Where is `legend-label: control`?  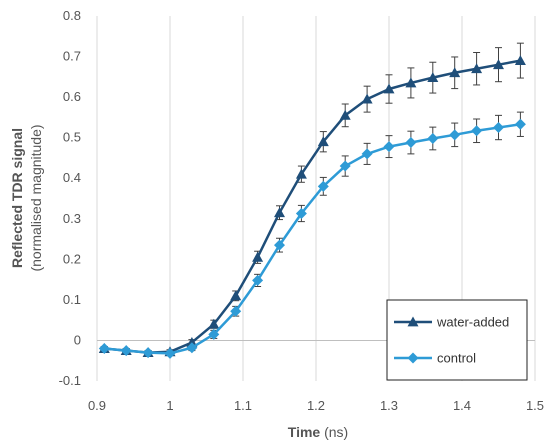
legend-label: control is located at coordinates (456, 358).